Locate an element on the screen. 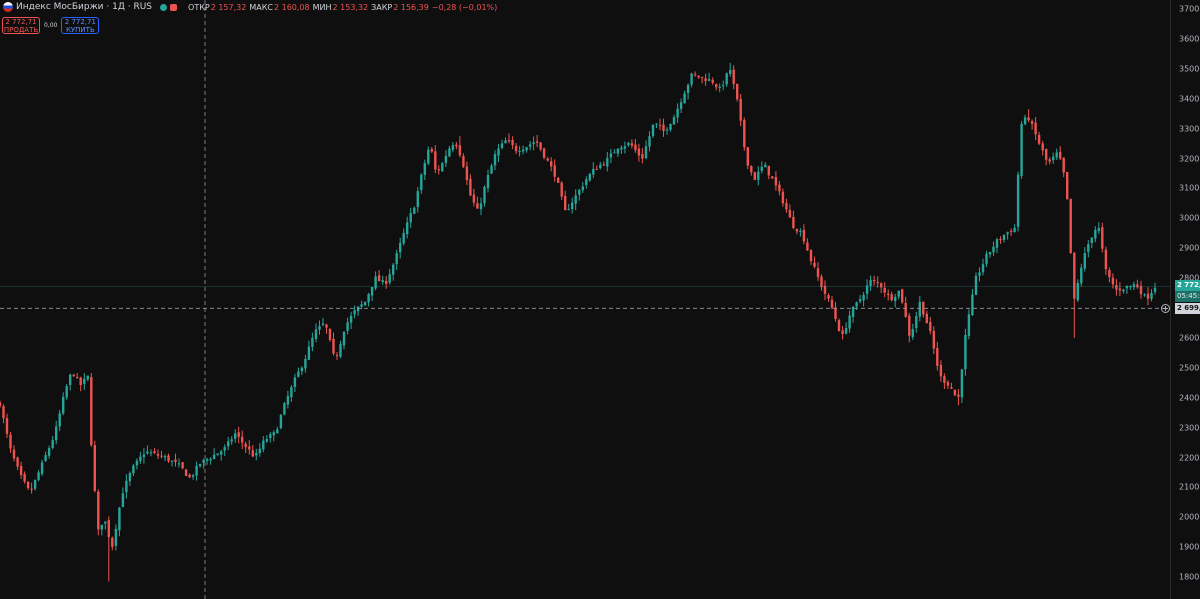 The image size is (1200, 599). low-label: МИН is located at coordinates (322, 7).